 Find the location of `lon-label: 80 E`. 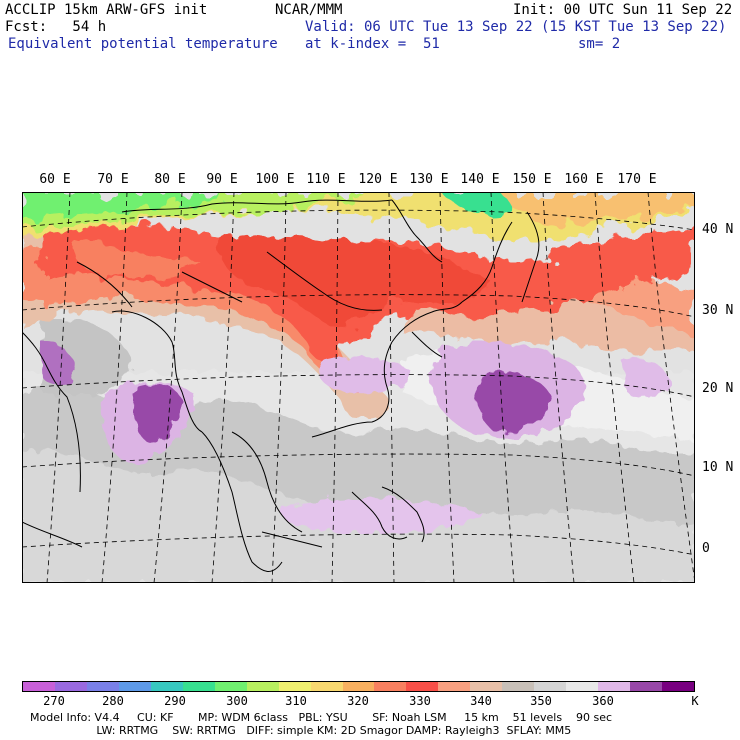

lon-label: 80 E is located at coordinates (170, 179).